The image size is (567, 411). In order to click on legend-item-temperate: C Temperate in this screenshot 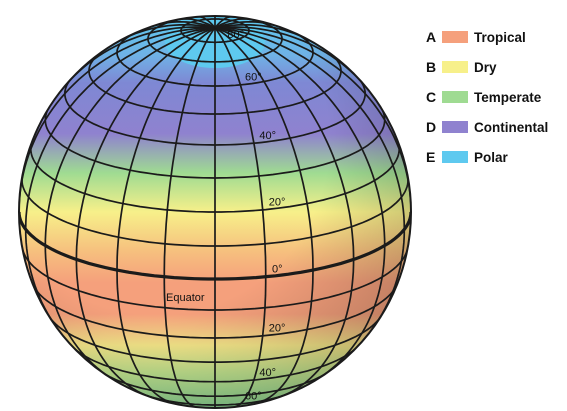, I will do `click(487, 97)`.